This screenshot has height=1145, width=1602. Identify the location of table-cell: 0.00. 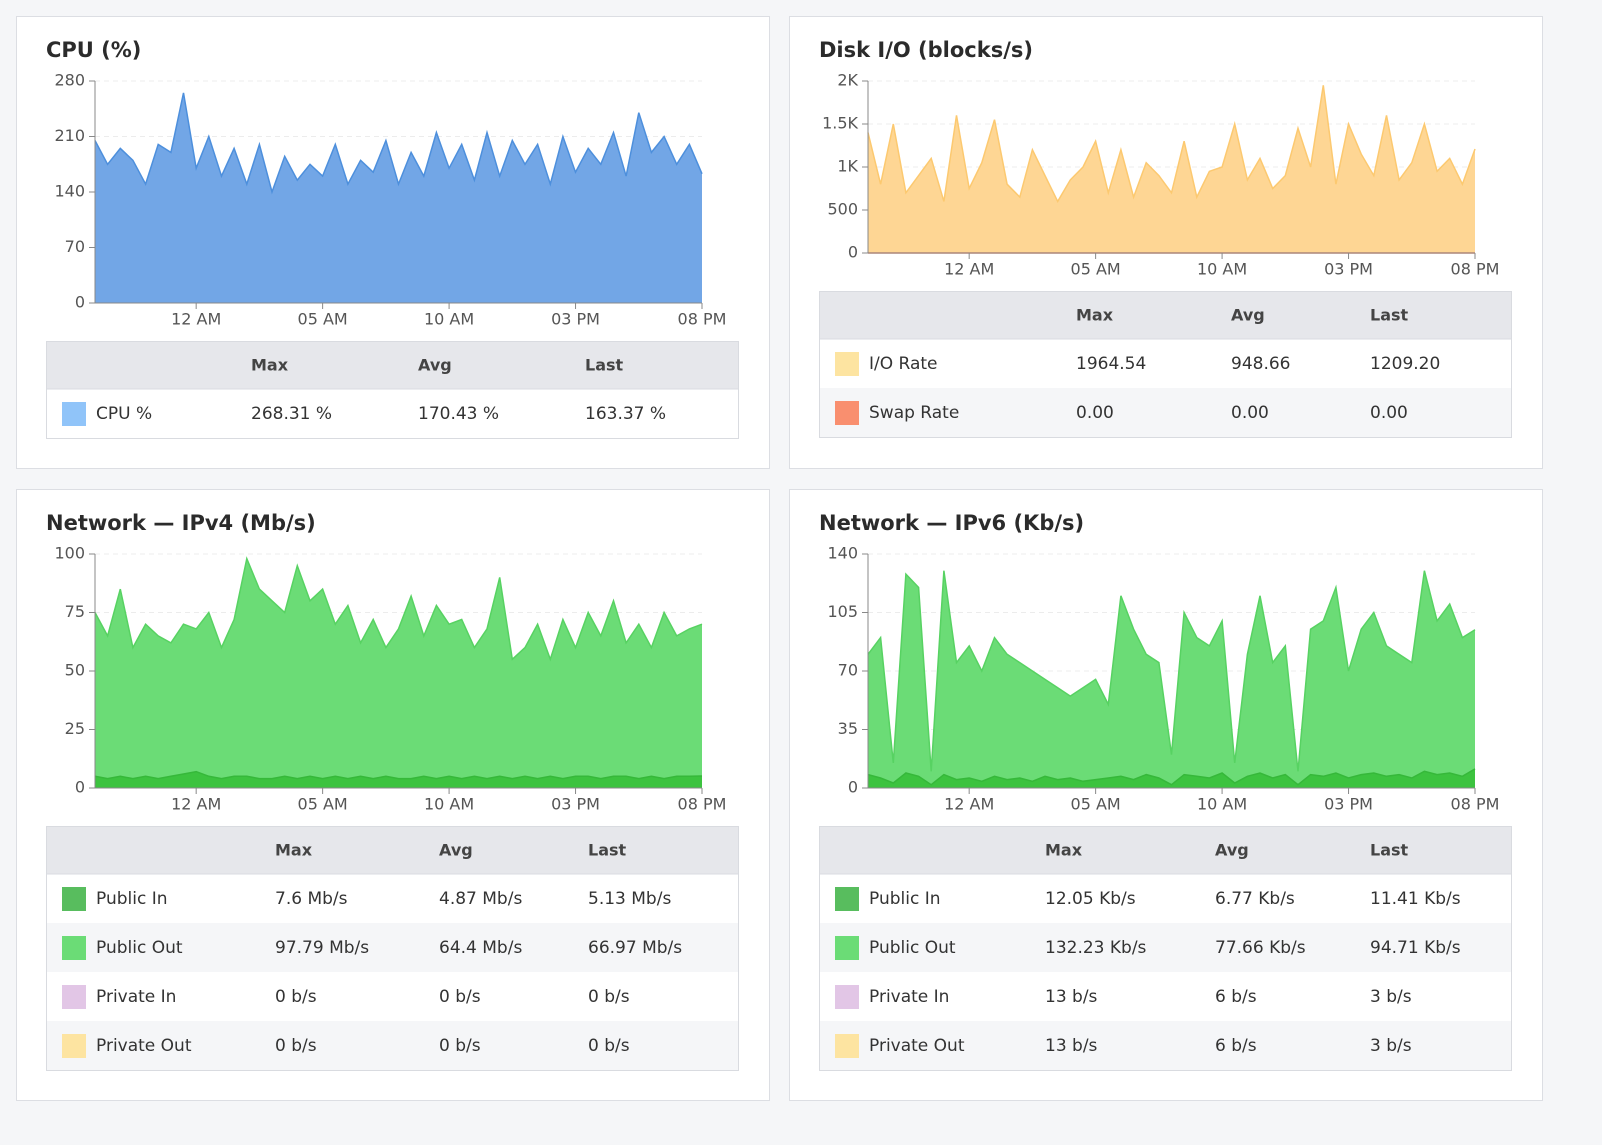
(1095, 413).